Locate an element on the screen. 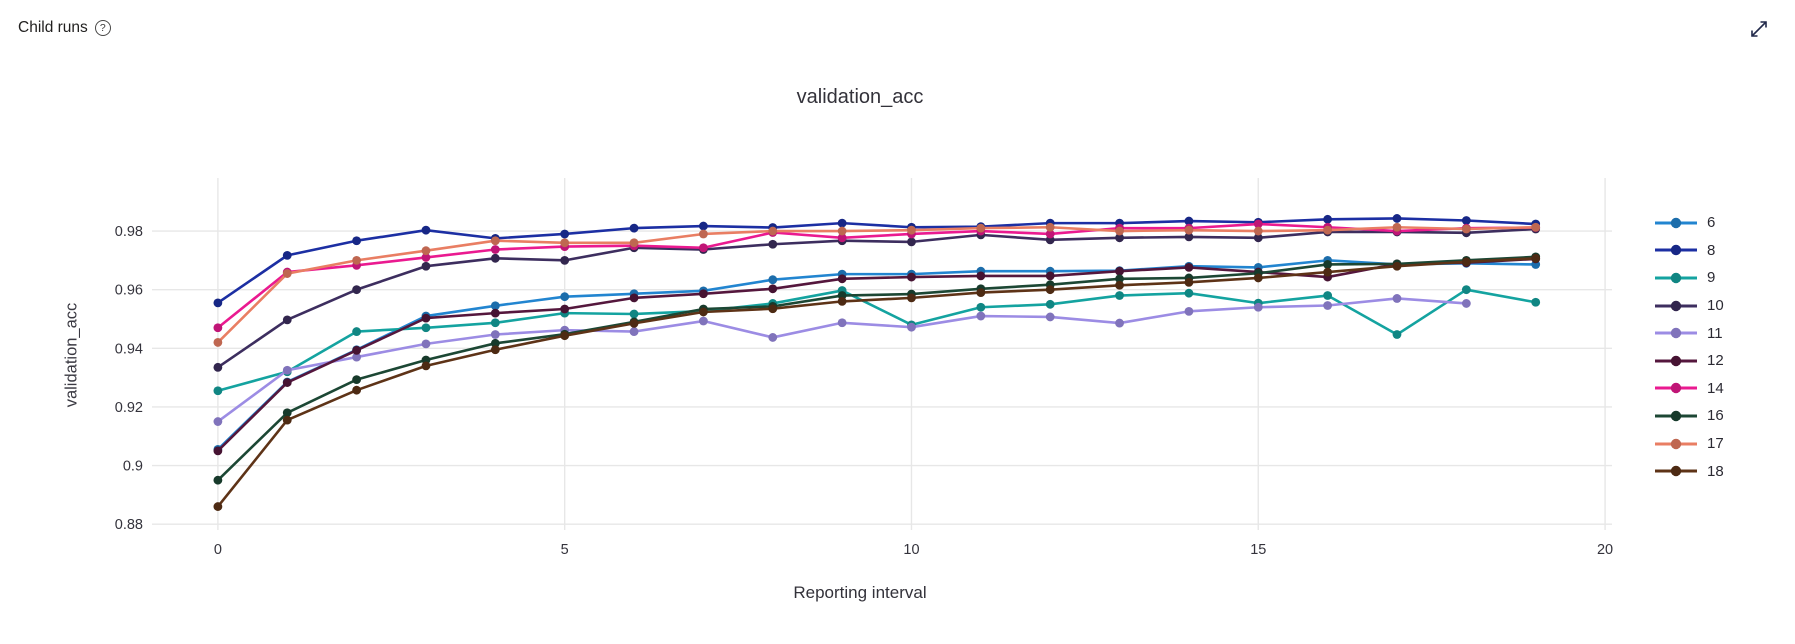 The width and height of the screenshot is (1795, 644). legend-item-10: 10 is located at coordinates (1688, 306).